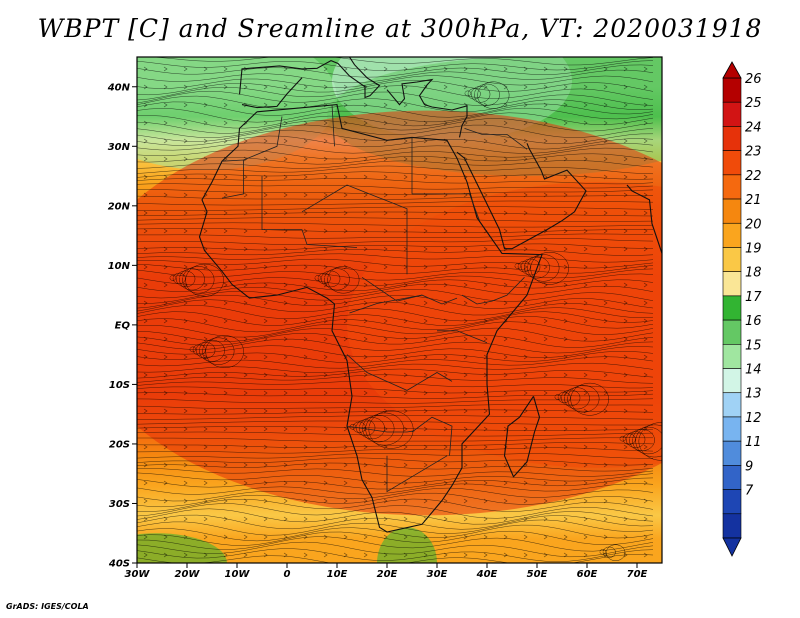 This screenshot has width=800, height=618. Describe the element at coordinates (309, 78) in the screenshot. I see `europe-coastline` at that location.